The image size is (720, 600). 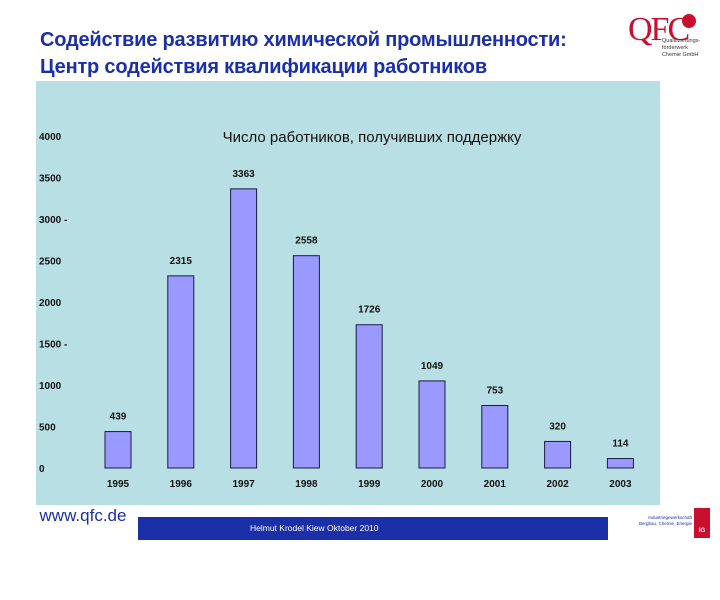 What do you see at coordinates (50, 386) in the screenshot?
I see `y-tick-label: 1000` at bounding box center [50, 386].